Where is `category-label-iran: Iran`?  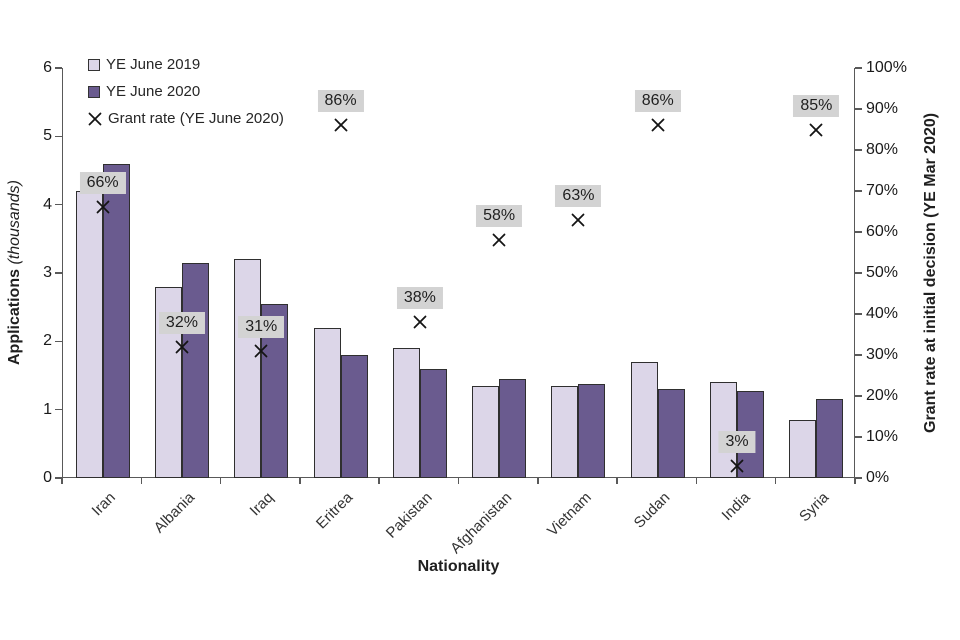
category-label-iran: Iran is located at coordinates (103, 504).